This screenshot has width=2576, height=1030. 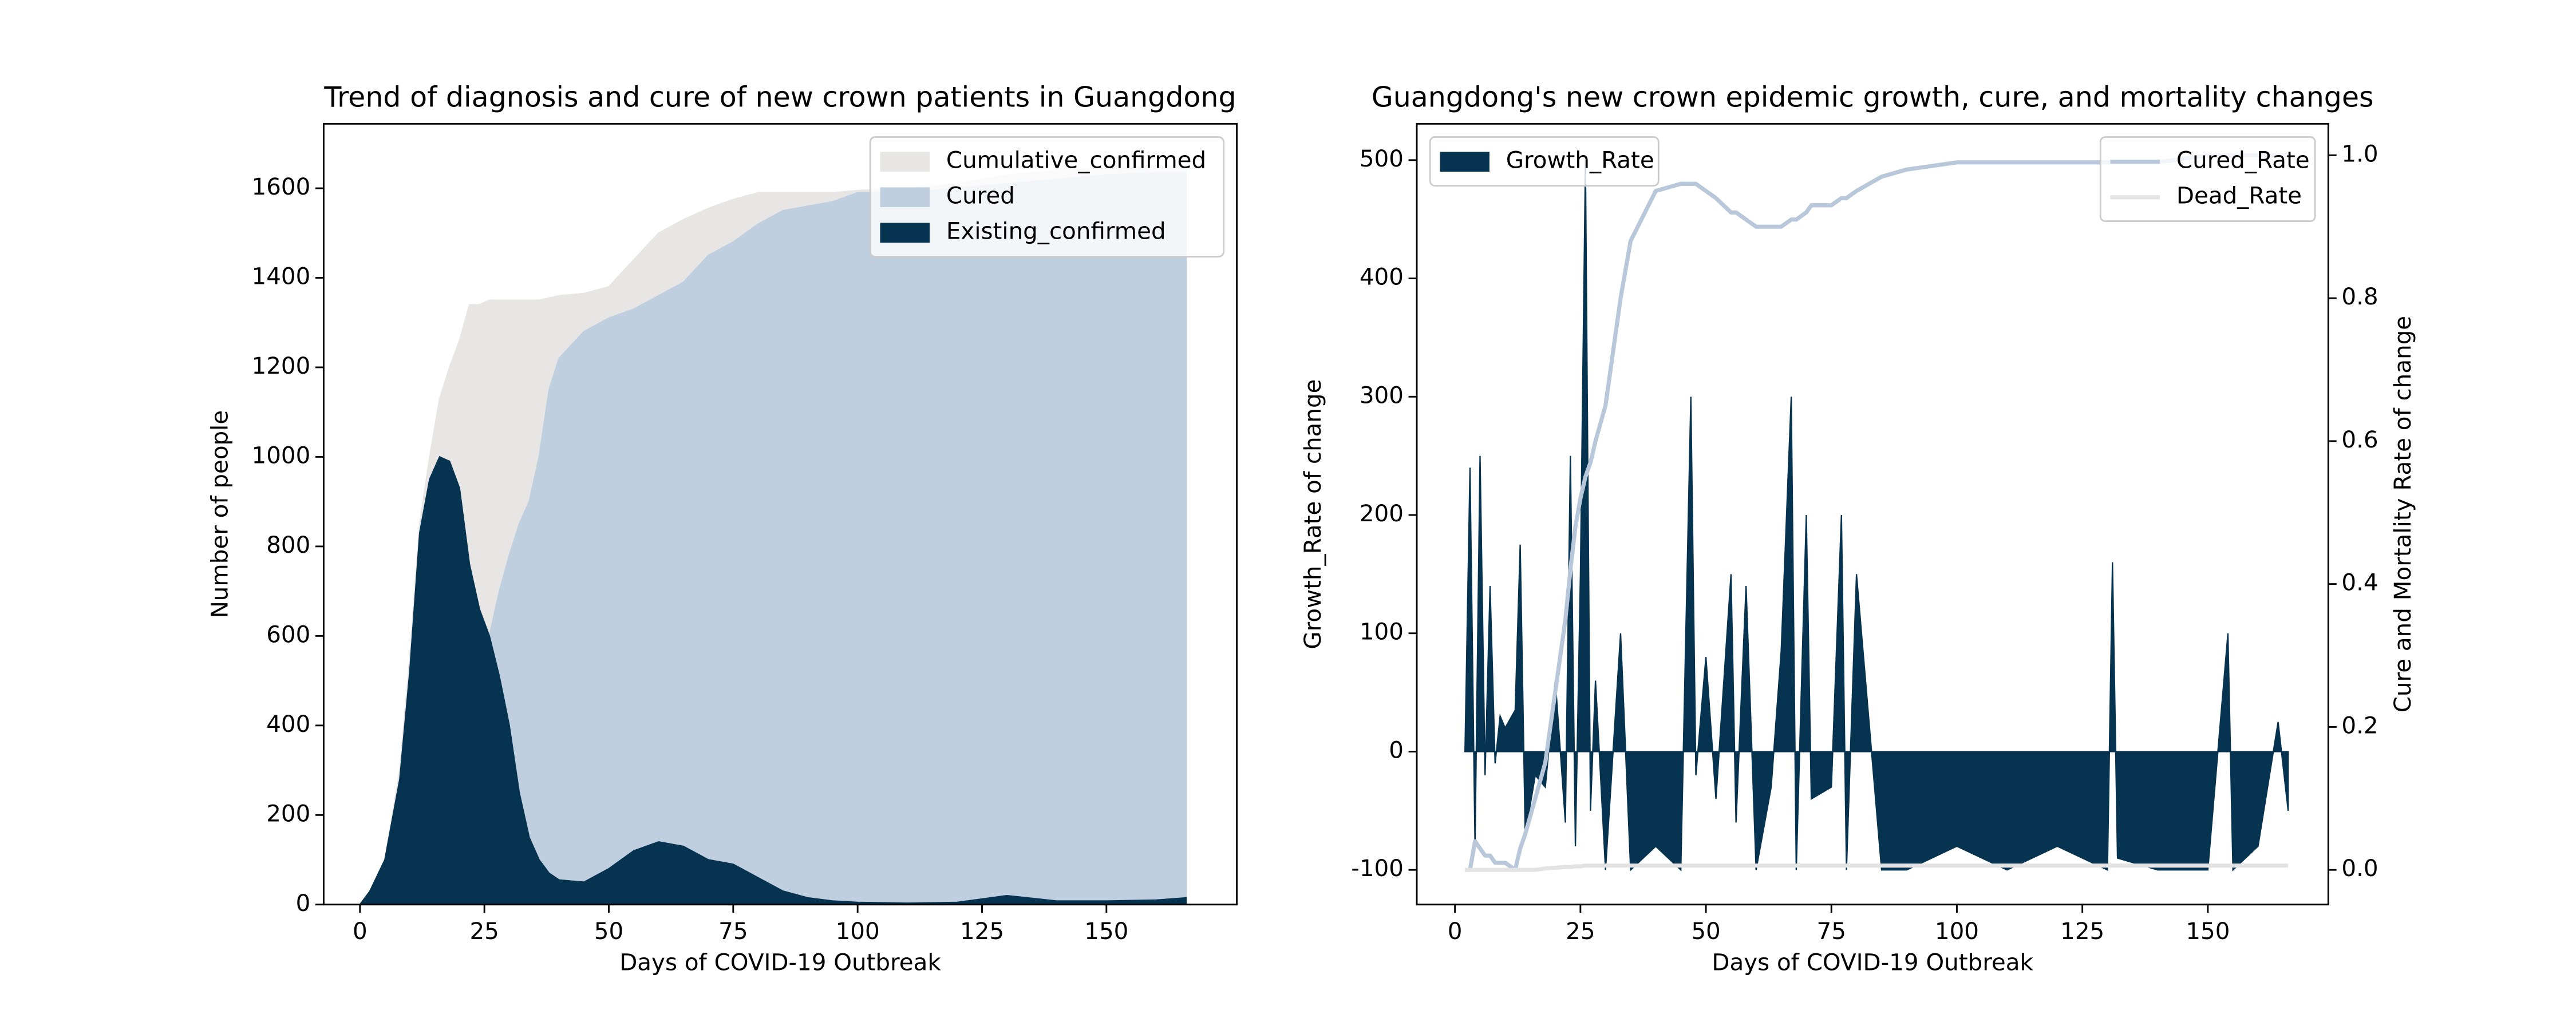 What do you see at coordinates (1377, 868) in the screenshot?
I see `y-tick-label: -100` at bounding box center [1377, 868].